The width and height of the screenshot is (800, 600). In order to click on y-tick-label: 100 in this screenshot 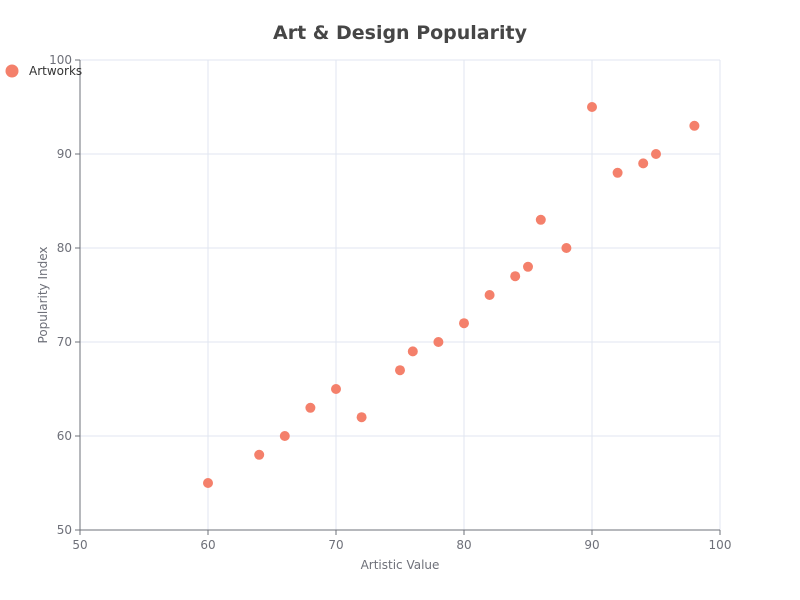, I will do `click(60, 60)`.